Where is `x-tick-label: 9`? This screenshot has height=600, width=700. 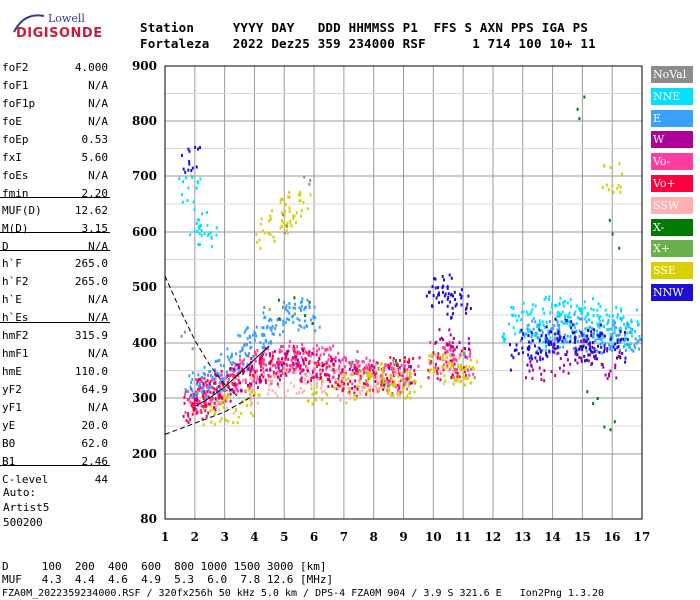 x-tick-label: 9 is located at coordinates (403, 537).